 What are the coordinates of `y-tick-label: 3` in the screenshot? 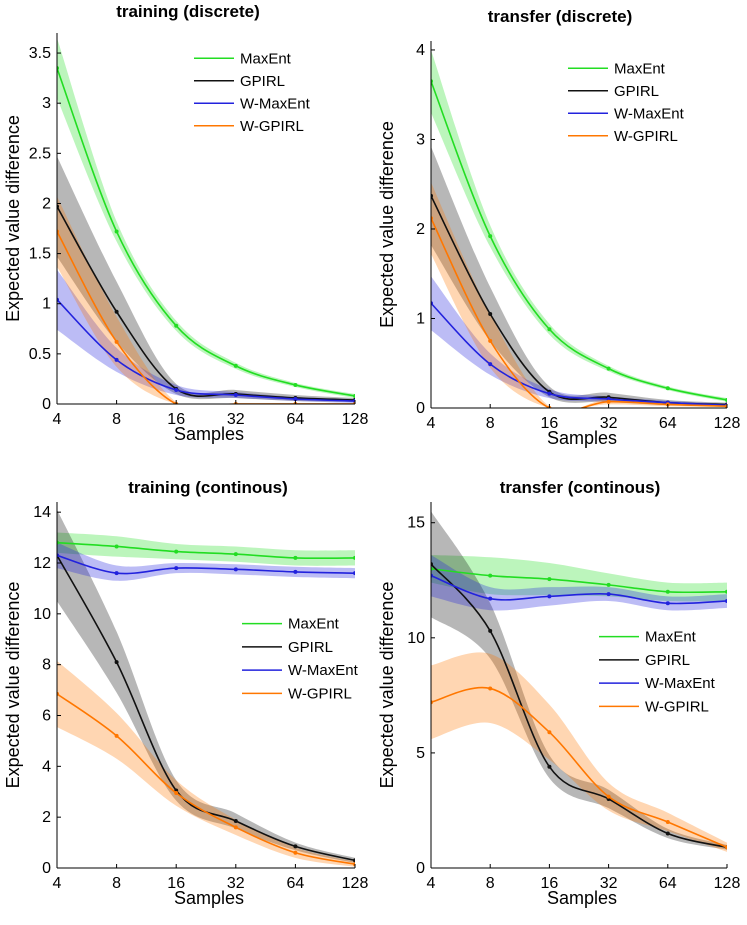 It's located at (420, 139).